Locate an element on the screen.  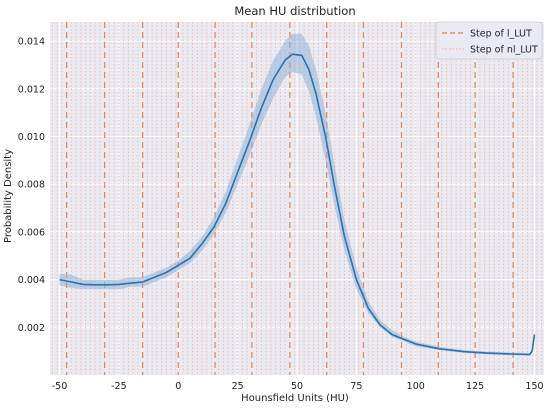
legend: Step of l_LUT Step of nl_LUT is located at coordinates (489, 40).